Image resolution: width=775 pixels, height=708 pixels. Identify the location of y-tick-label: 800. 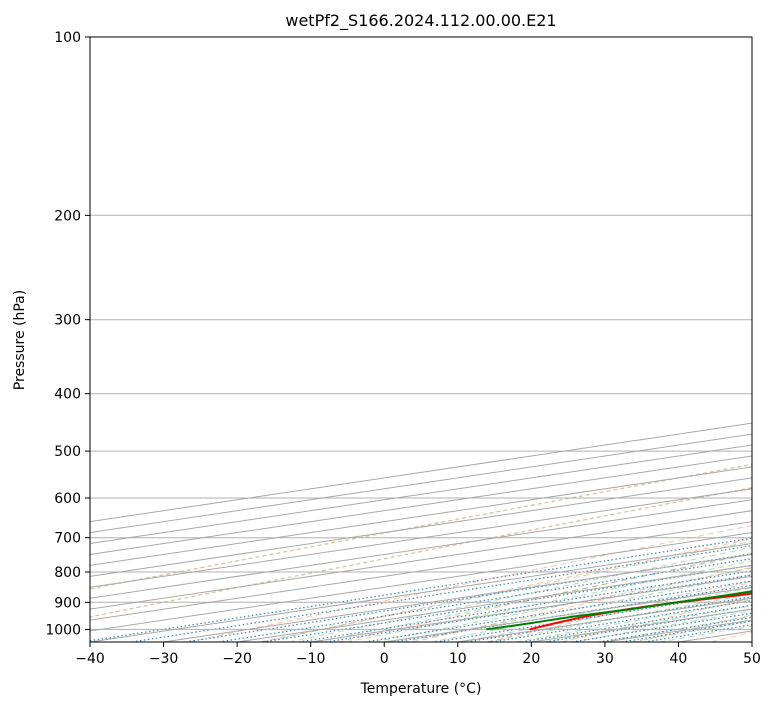
(67, 573).